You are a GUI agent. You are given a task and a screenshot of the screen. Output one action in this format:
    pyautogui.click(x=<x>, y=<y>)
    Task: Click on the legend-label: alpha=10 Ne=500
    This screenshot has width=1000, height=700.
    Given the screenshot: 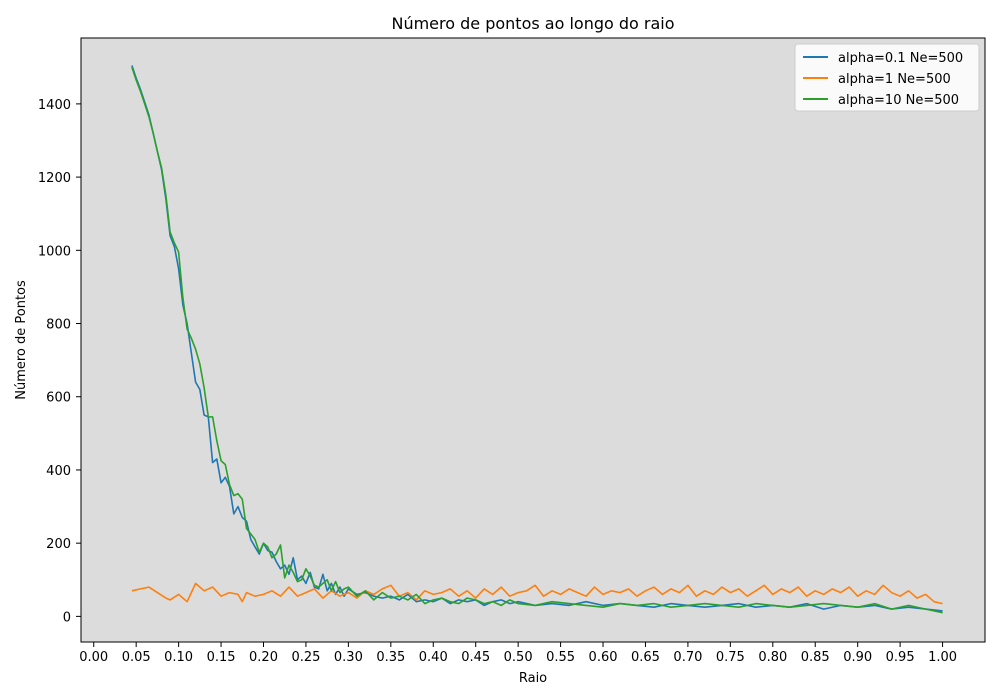 What is the action you would take?
    pyautogui.click(x=898, y=100)
    